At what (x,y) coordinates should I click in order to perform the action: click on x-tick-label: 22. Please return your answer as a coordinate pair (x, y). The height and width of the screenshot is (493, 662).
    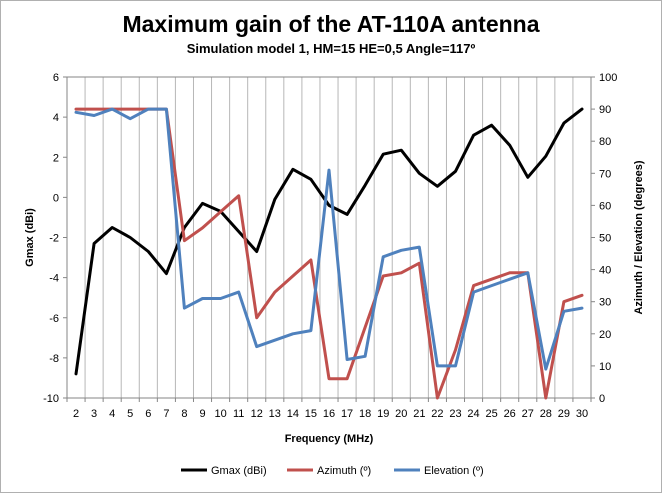
    Looking at the image, I should click on (437, 414).